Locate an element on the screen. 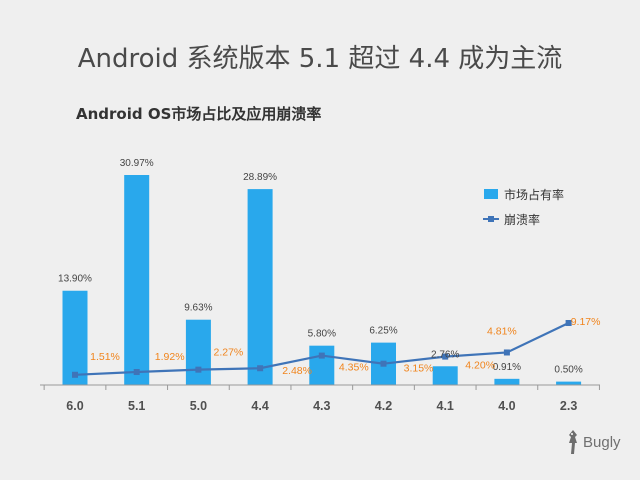  legend-bar-swatch is located at coordinates (491, 194).